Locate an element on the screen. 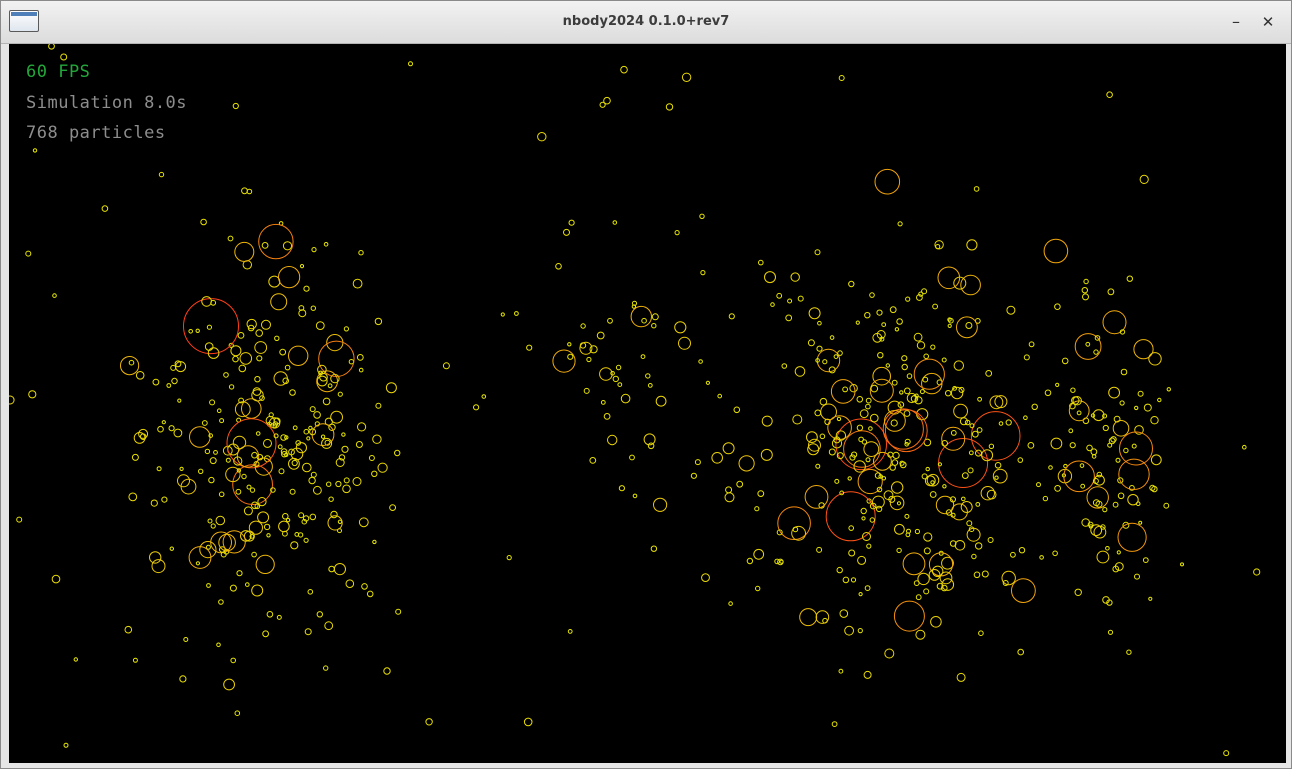  minimize-button: – is located at coordinates (1236, 21).